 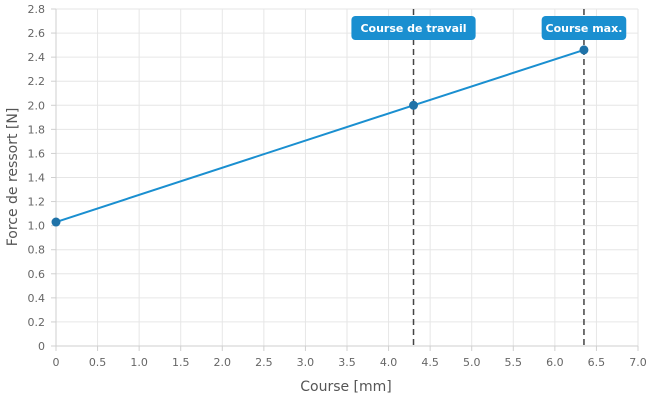 I want to click on y-tick-label: 0.8, so click(x=37, y=250).